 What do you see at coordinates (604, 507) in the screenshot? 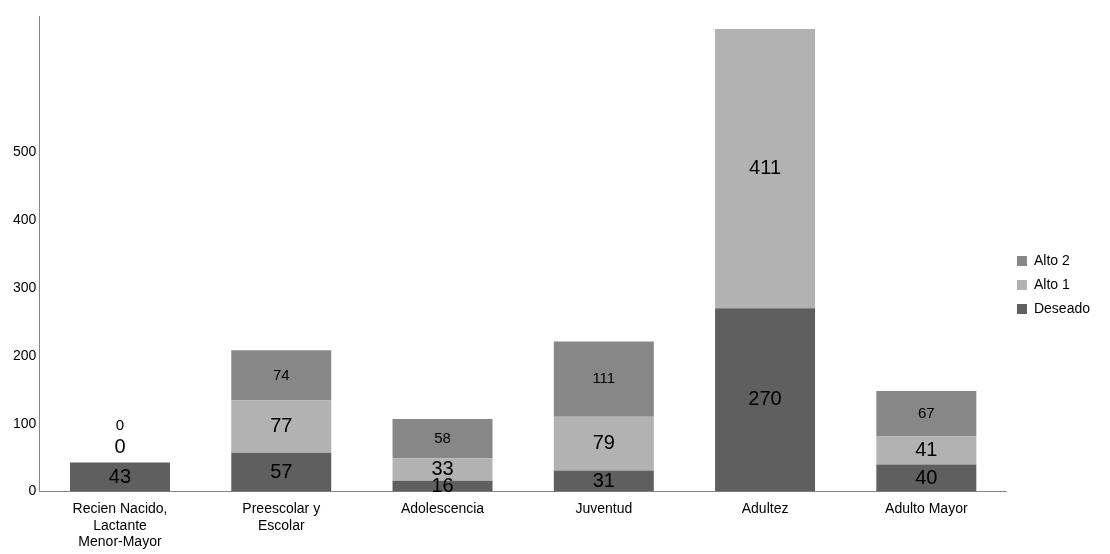
I see `x-tick-label: Juventud` at bounding box center [604, 507].